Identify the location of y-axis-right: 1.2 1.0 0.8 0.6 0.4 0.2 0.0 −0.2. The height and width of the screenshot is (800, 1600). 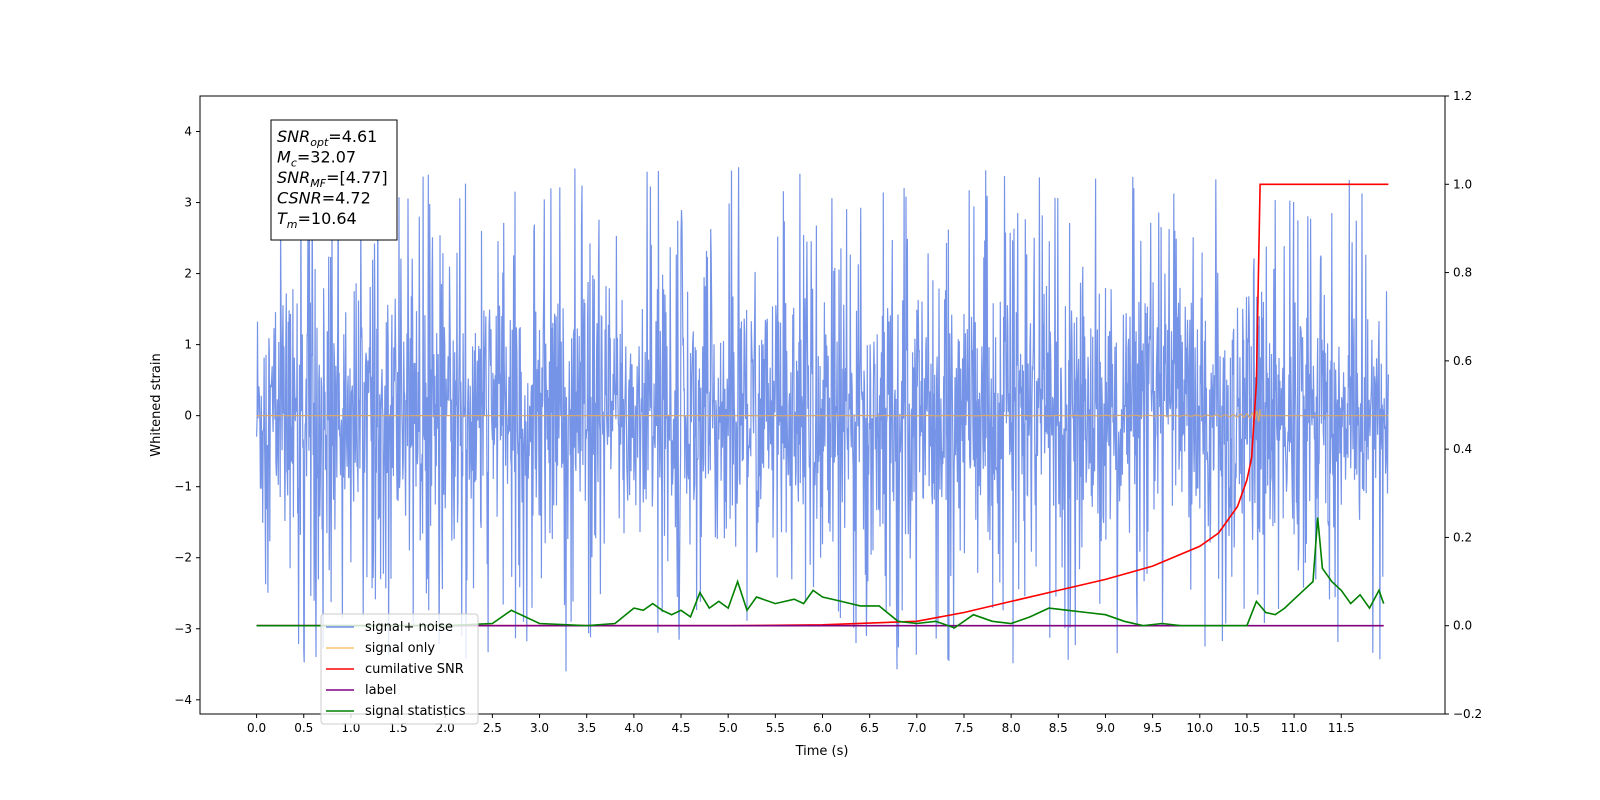
(1463, 405).